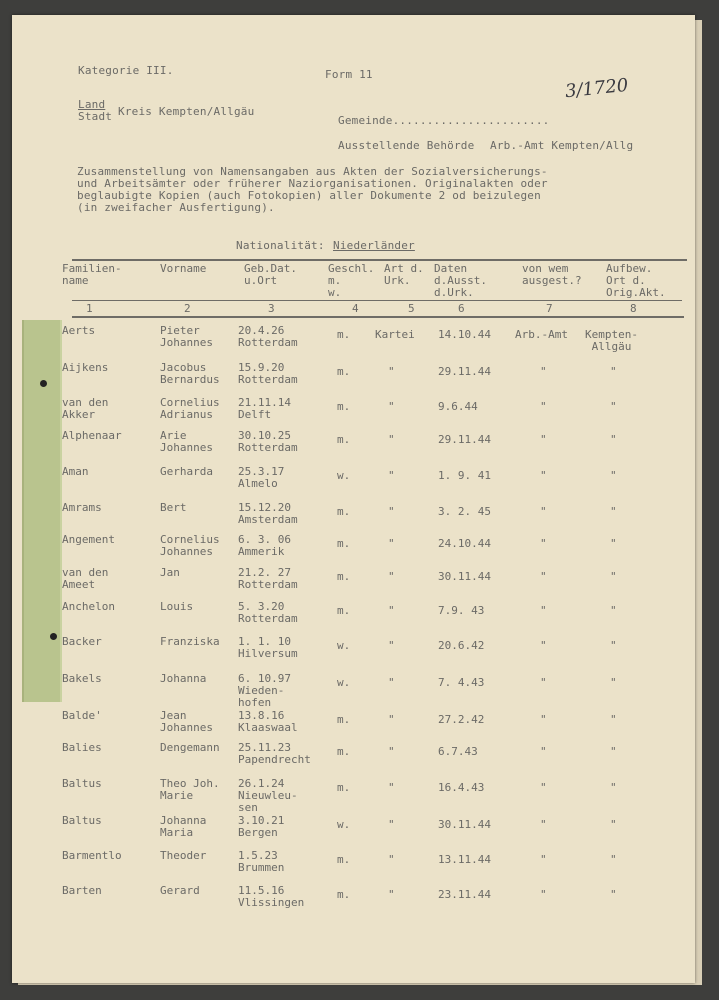 The width and height of the screenshot is (719, 1000). Describe the element at coordinates (379, 260) in the screenshot. I see `table-top-rule` at that location.